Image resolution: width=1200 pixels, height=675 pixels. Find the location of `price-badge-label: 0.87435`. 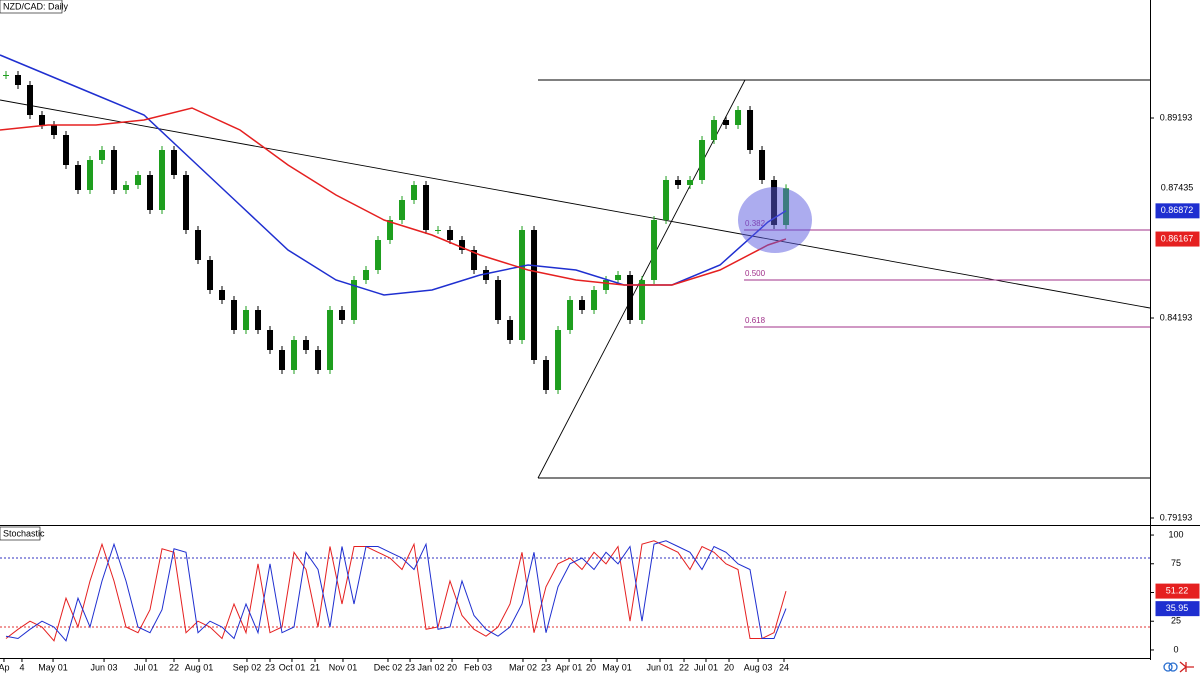

price-badge-label: 0.87435 is located at coordinates (1177, 188).